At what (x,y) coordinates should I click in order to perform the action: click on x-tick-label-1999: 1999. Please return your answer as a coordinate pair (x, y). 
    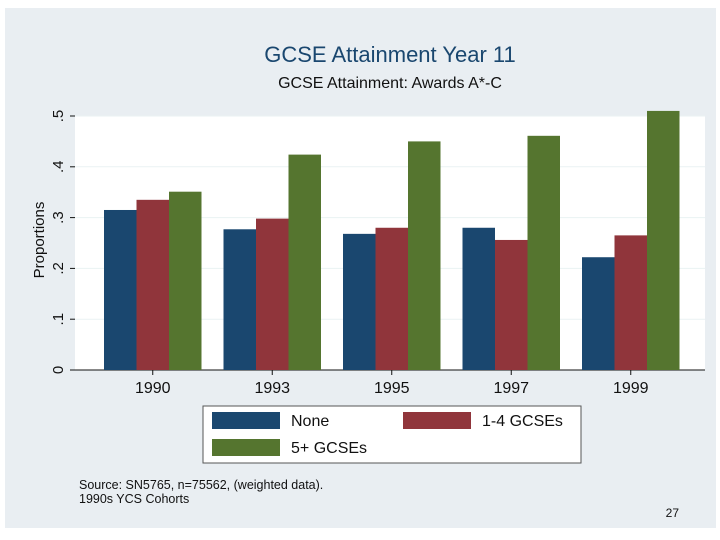
    Looking at the image, I should click on (631, 388).